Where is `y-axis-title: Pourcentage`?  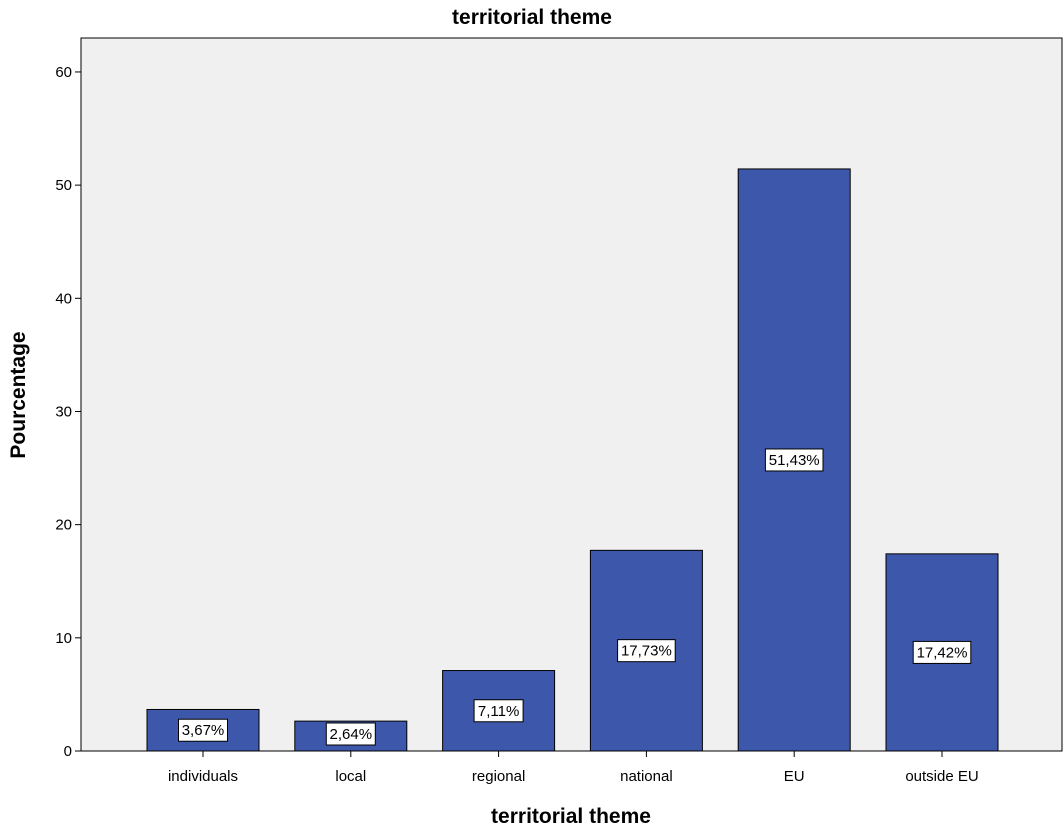
y-axis-title: Pourcentage is located at coordinates (18, 394).